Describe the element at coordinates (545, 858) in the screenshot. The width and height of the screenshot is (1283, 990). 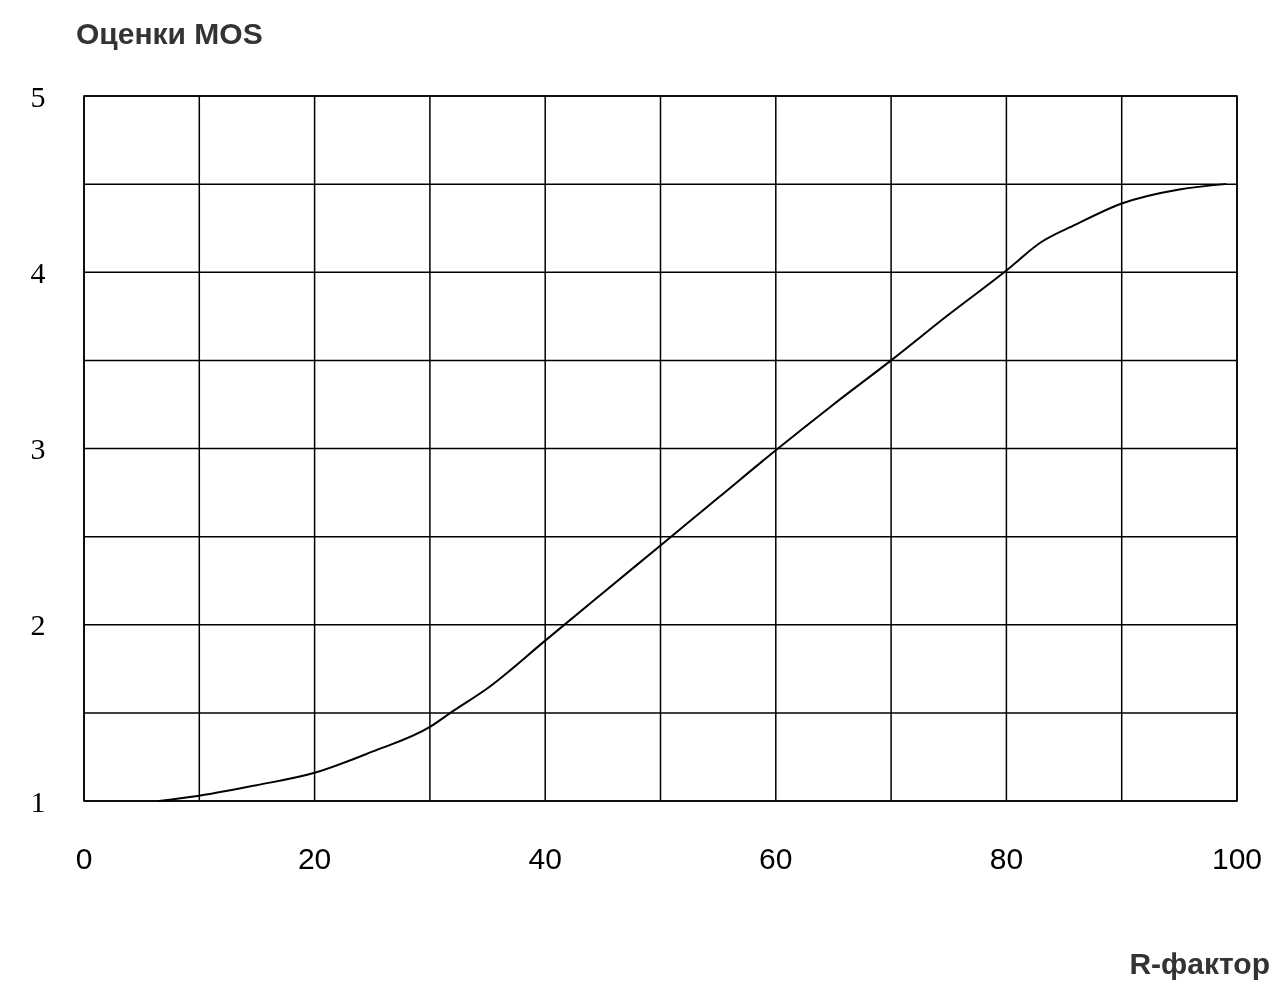
I see `x-tick-label: 40` at that location.